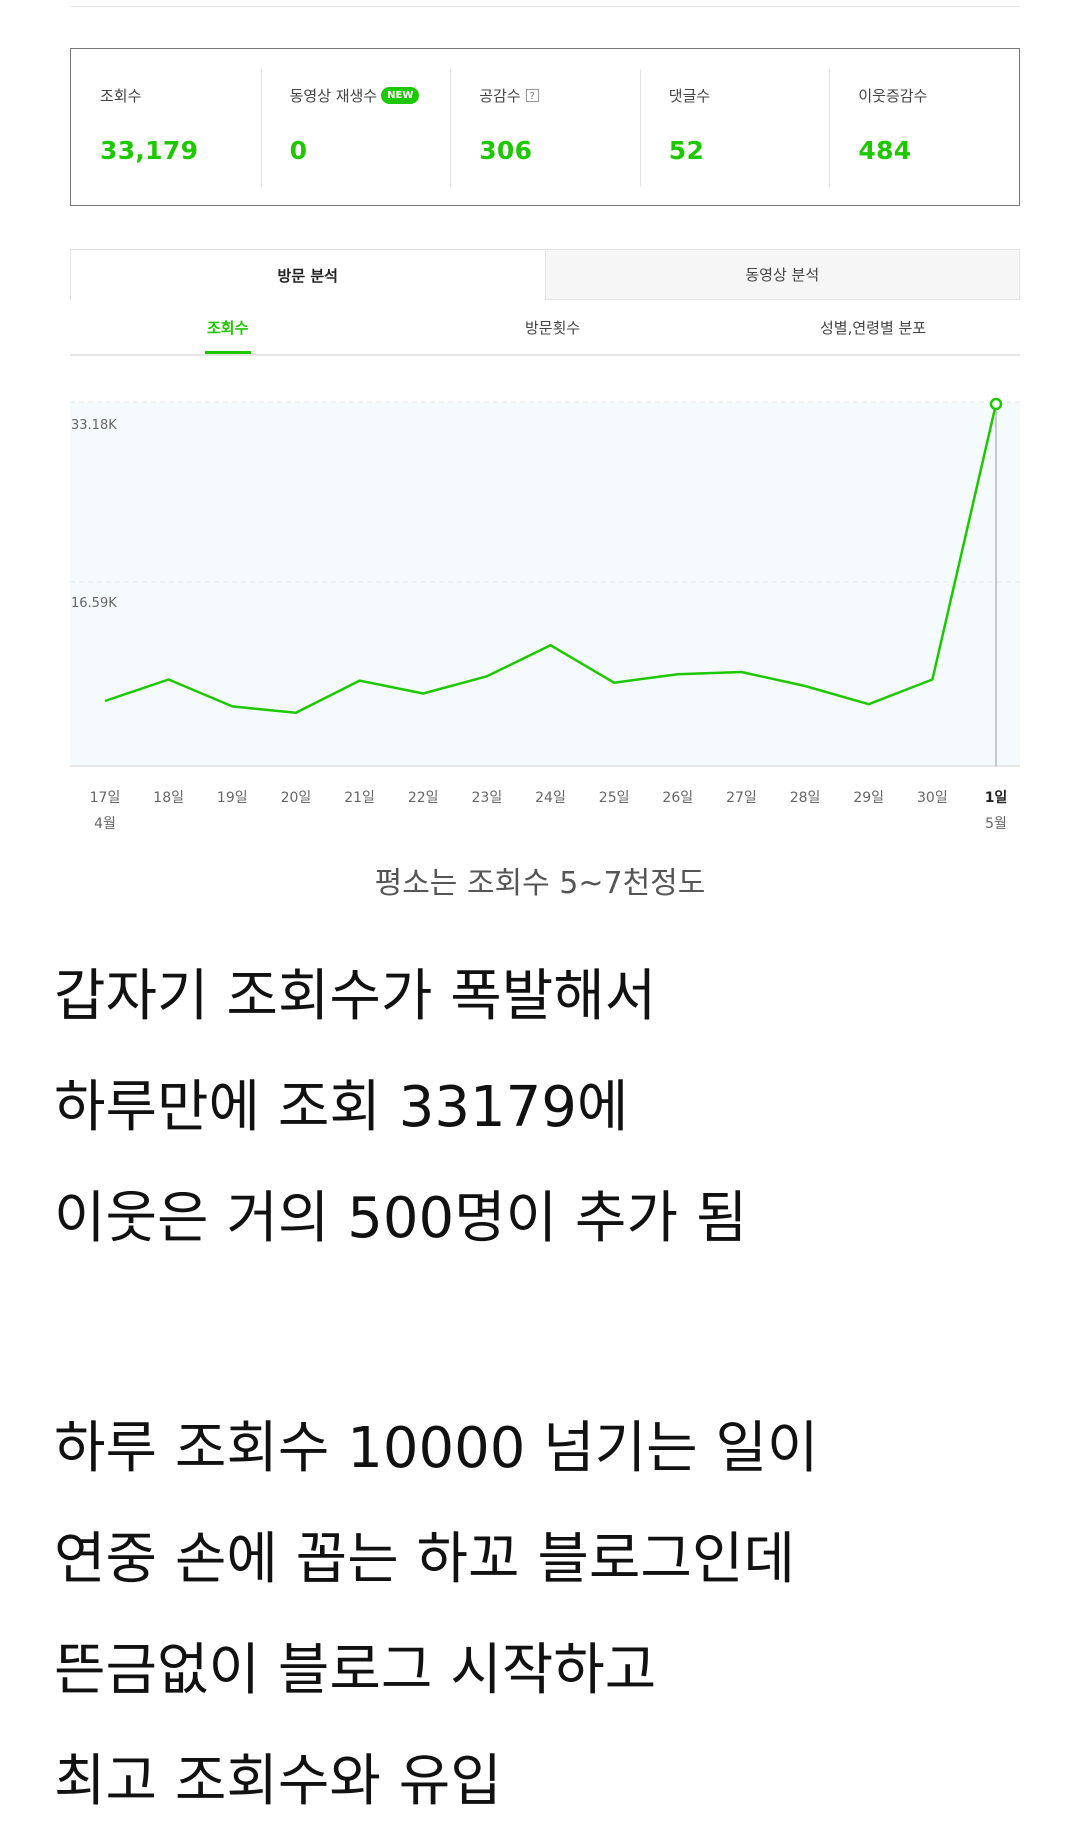  Describe the element at coordinates (341, 1107) in the screenshot. I see `paragraph-line: 하루만에 조회 33179에` at that location.